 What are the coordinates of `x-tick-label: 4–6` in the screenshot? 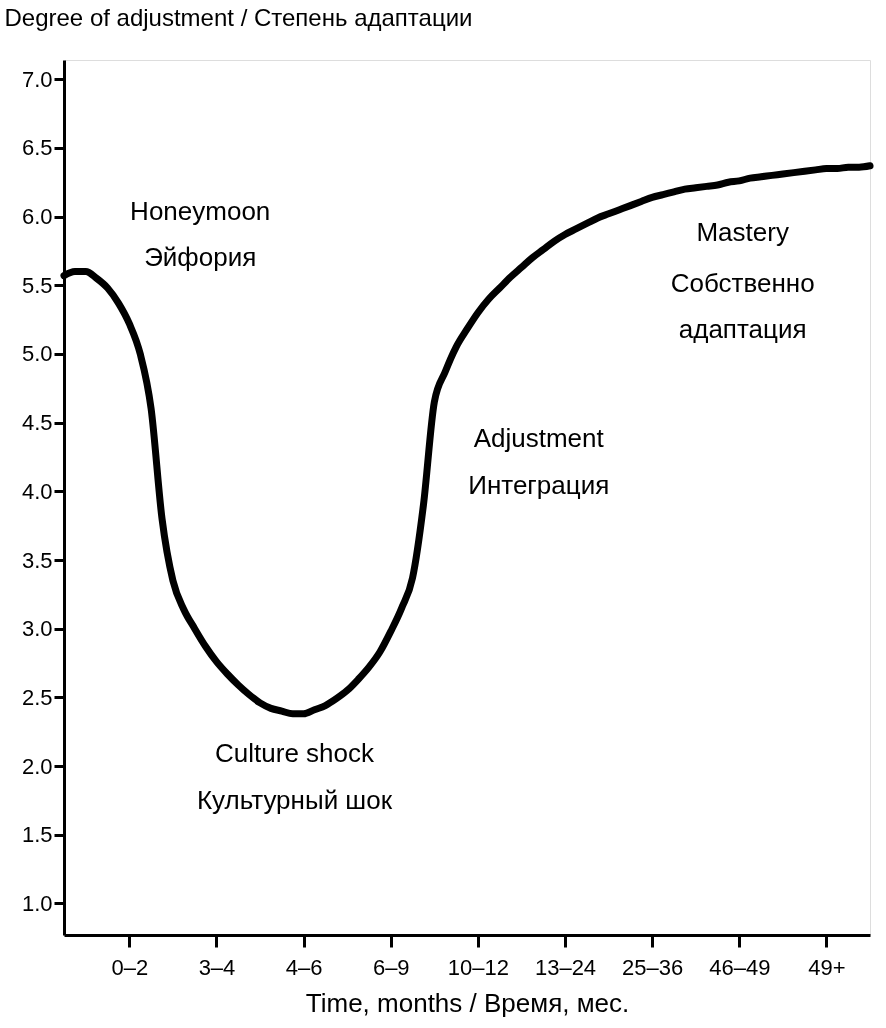 It's located at (304, 967).